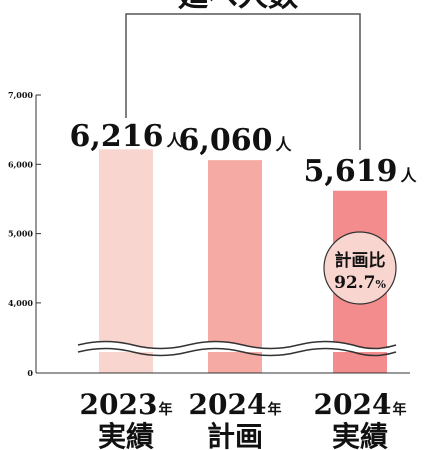  I want to click on category-kind: 計画, so click(235, 435).